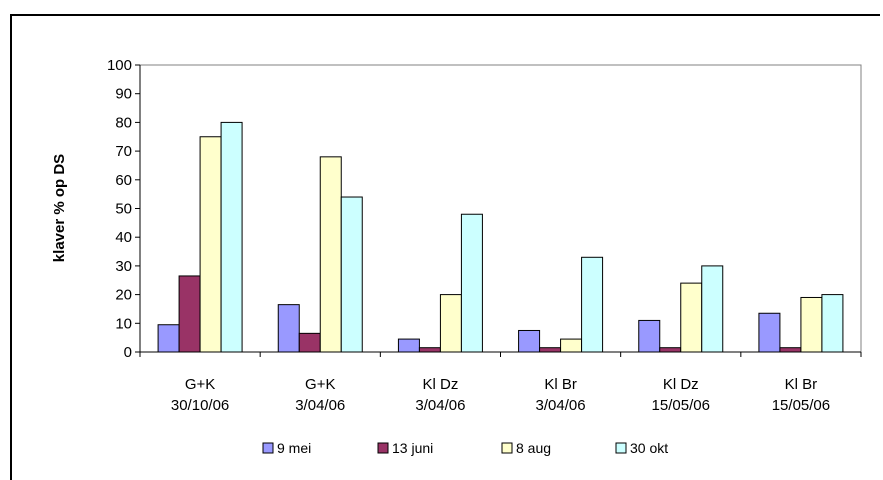 This screenshot has width=883, height=480. I want to click on y-axis-label: klaver % op DS, so click(59, 208).